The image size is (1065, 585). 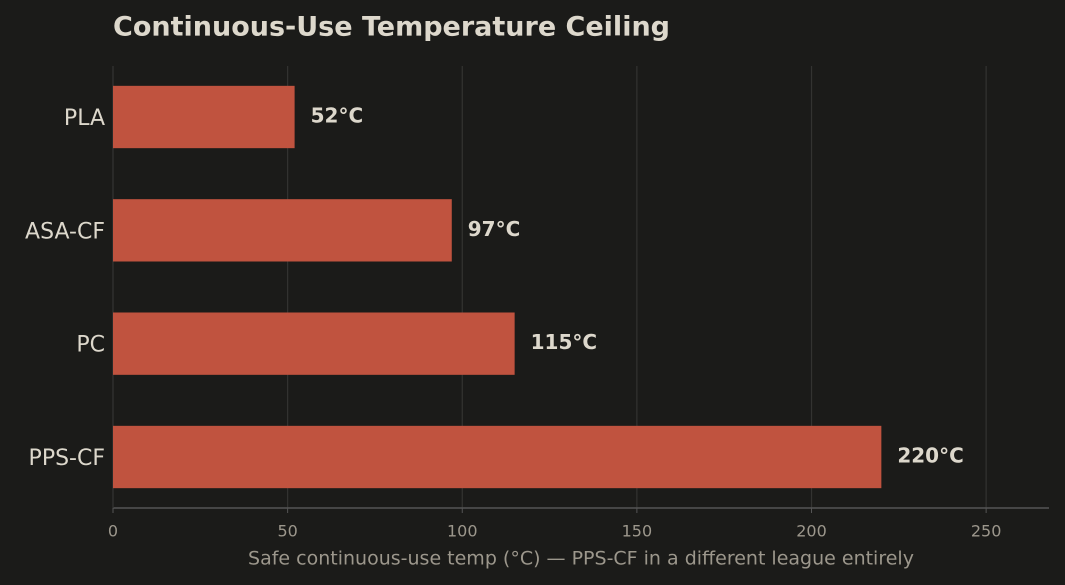 What do you see at coordinates (564, 342) in the screenshot?
I see `value-label: 115°C` at bounding box center [564, 342].